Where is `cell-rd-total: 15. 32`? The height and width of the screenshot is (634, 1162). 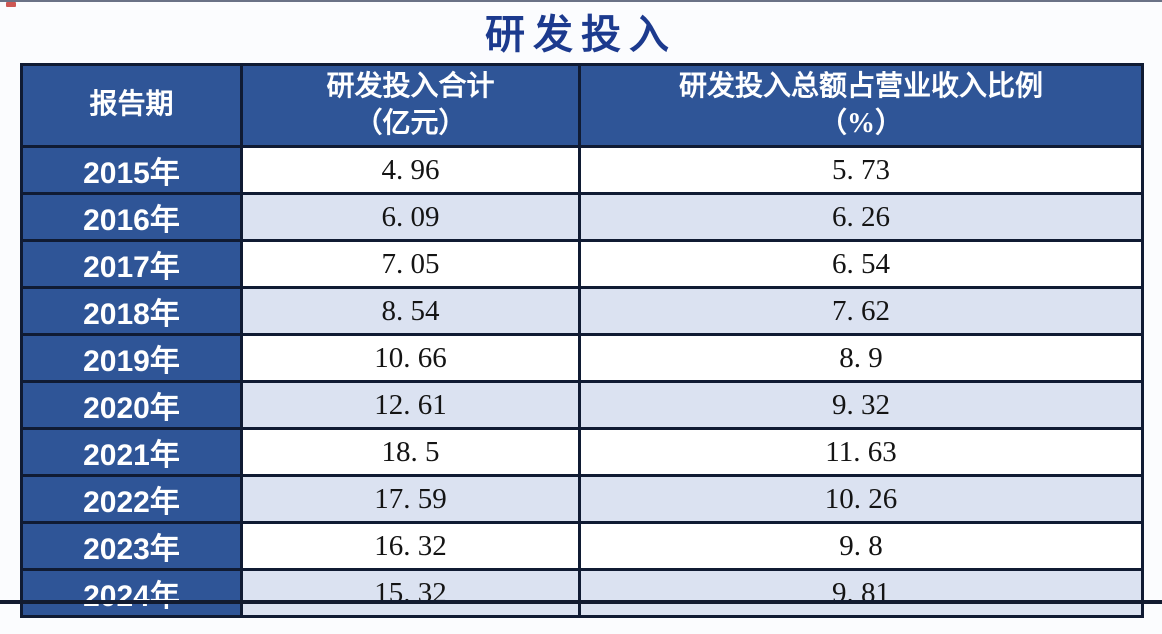 cell-rd-total: 15. 32 is located at coordinates (410, 593).